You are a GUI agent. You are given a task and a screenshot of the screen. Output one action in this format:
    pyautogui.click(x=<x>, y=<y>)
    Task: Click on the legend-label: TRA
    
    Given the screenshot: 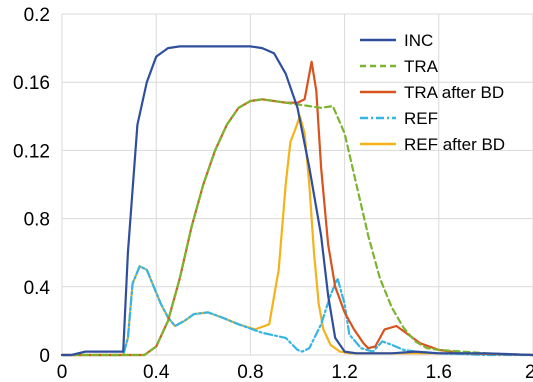 What is the action you would take?
    pyautogui.click(x=421, y=66)
    